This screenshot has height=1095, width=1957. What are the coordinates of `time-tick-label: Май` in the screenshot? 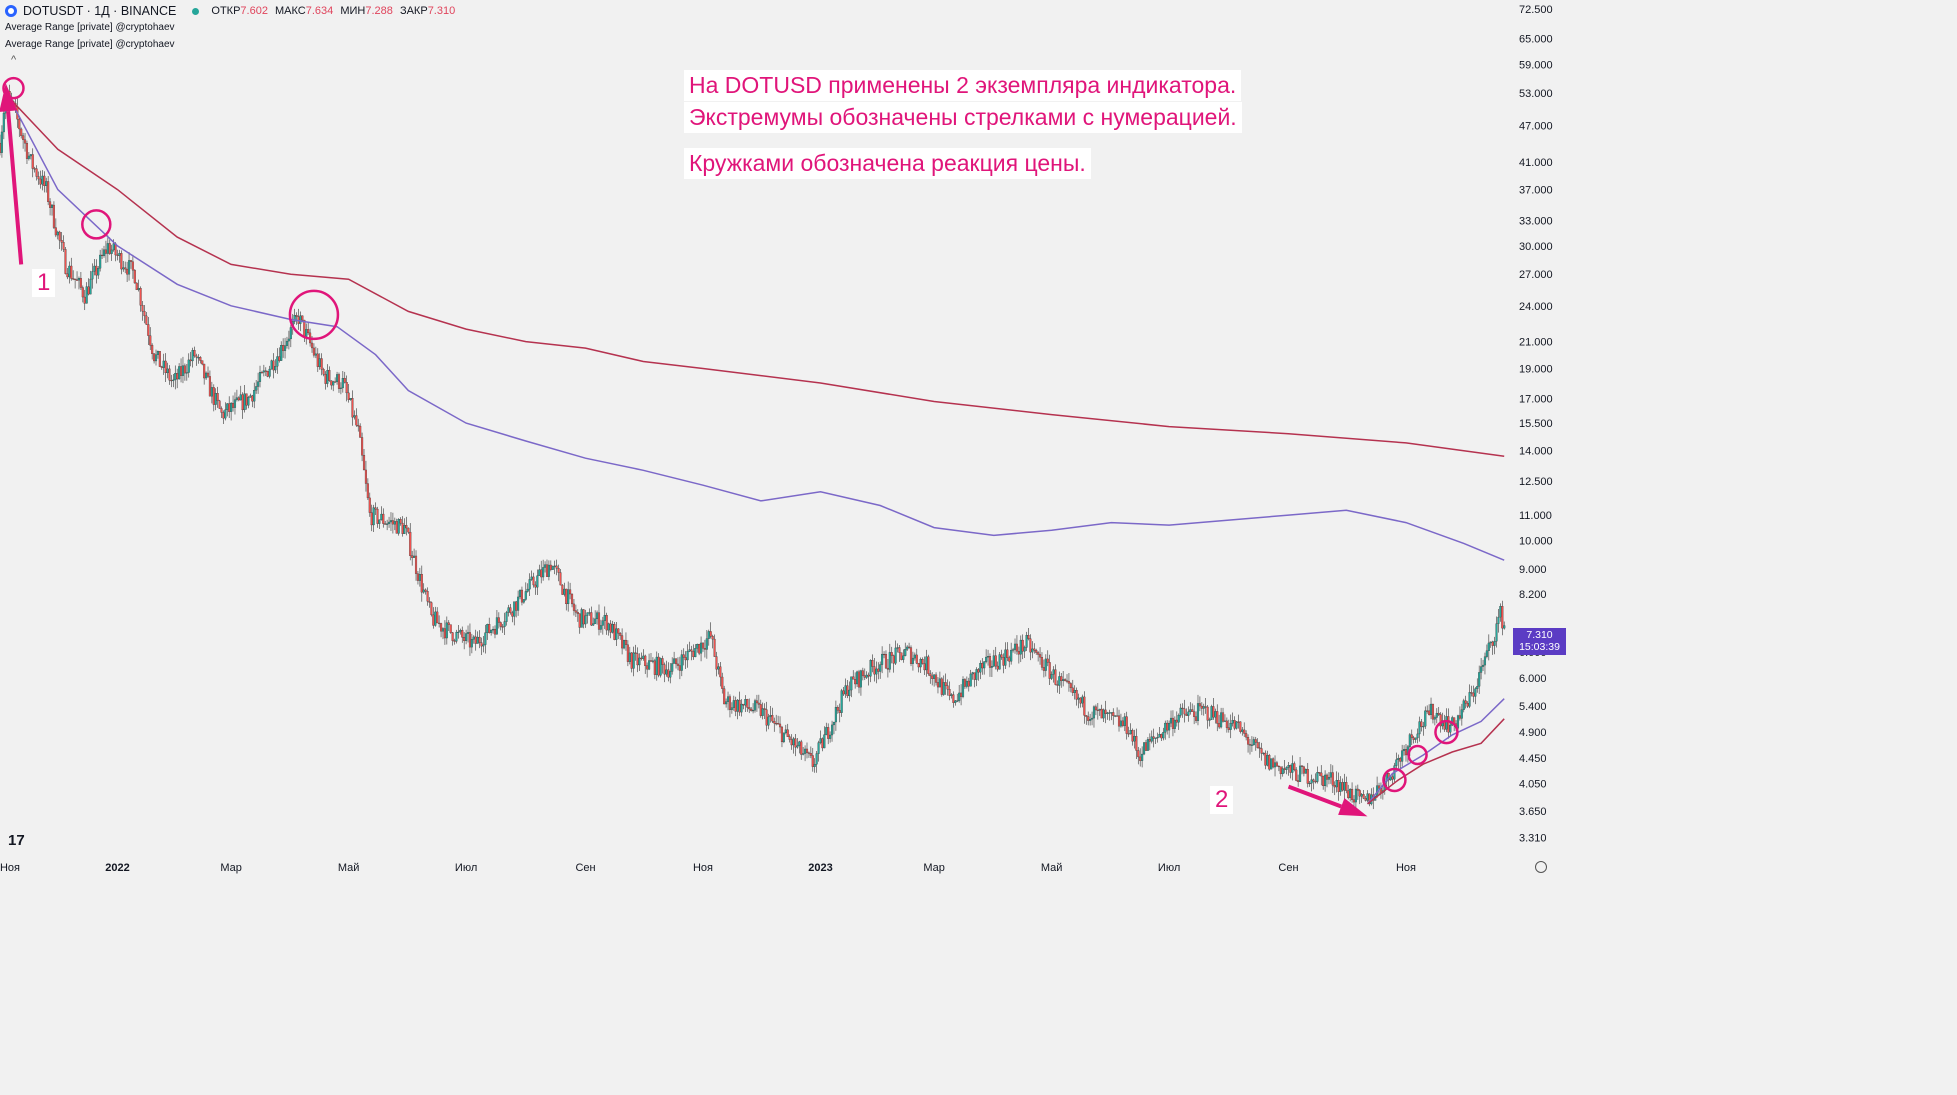 It's located at (1052, 868).